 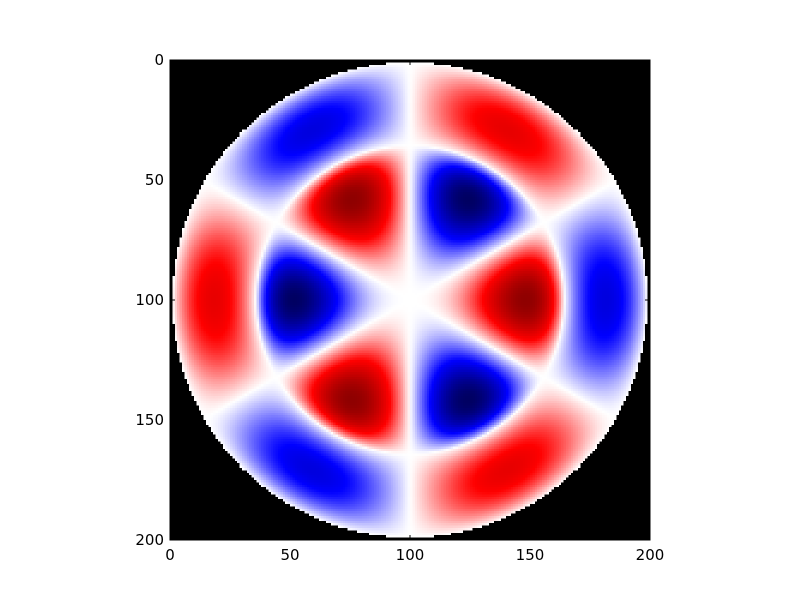 What do you see at coordinates (149, 420) in the screenshot?
I see `y-tick-label: 150` at bounding box center [149, 420].